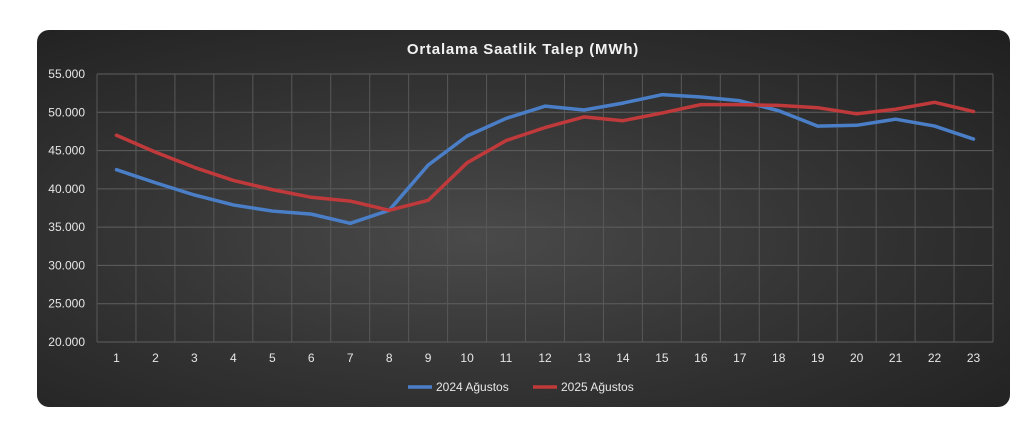 The image size is (1024, 427). What do you see at coordinates (472, 387) in the screenshot?
I see `legend-label: 2024 Ağustos` at bounding box center [472, 387].